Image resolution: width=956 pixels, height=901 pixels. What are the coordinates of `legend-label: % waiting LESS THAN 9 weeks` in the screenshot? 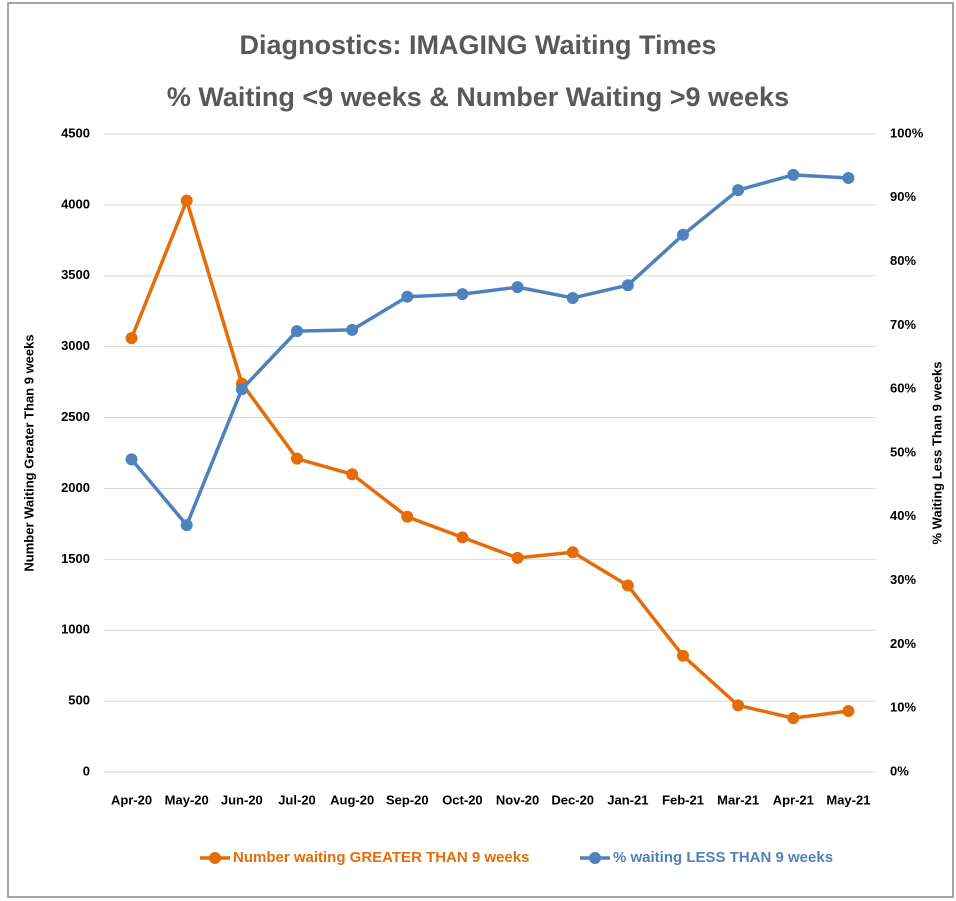 It's located at (723, 857).